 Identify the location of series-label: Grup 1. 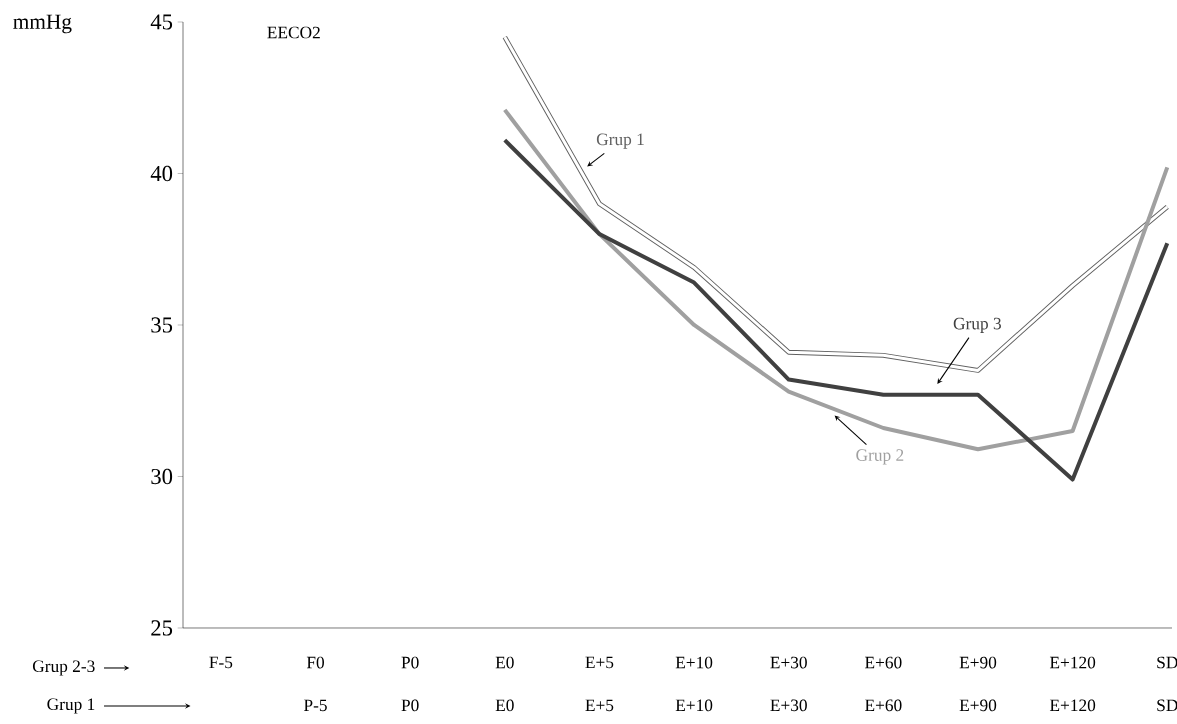
(620, 141).